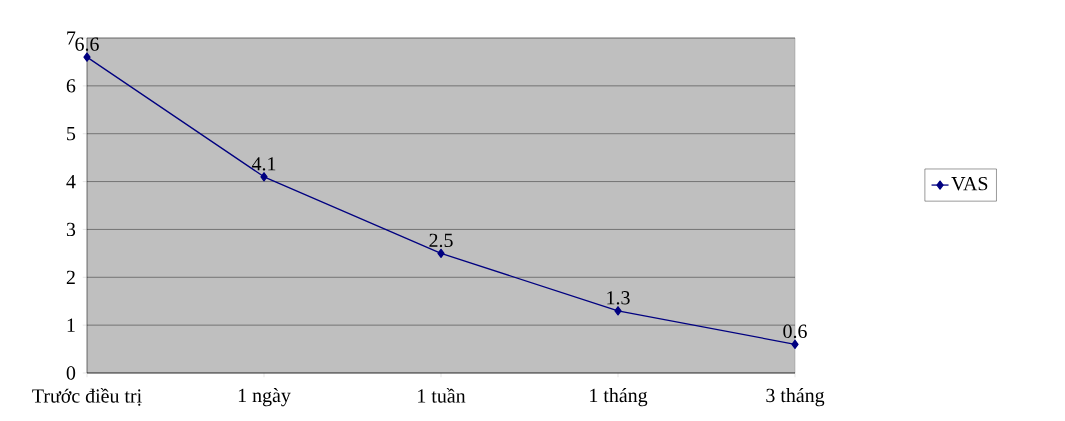  Describe the element at coordinates (71, 38) in the screenshot. I see `y-tick-label: 7` at that location.